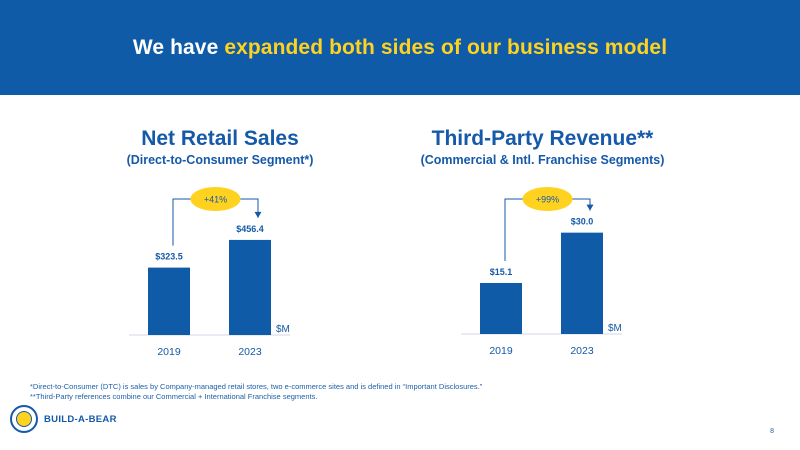 The width and height of the screenshot is (800, 450). I want to click on build-a-bear-logo: BUILD-A-BEAR, so click(63, 419).